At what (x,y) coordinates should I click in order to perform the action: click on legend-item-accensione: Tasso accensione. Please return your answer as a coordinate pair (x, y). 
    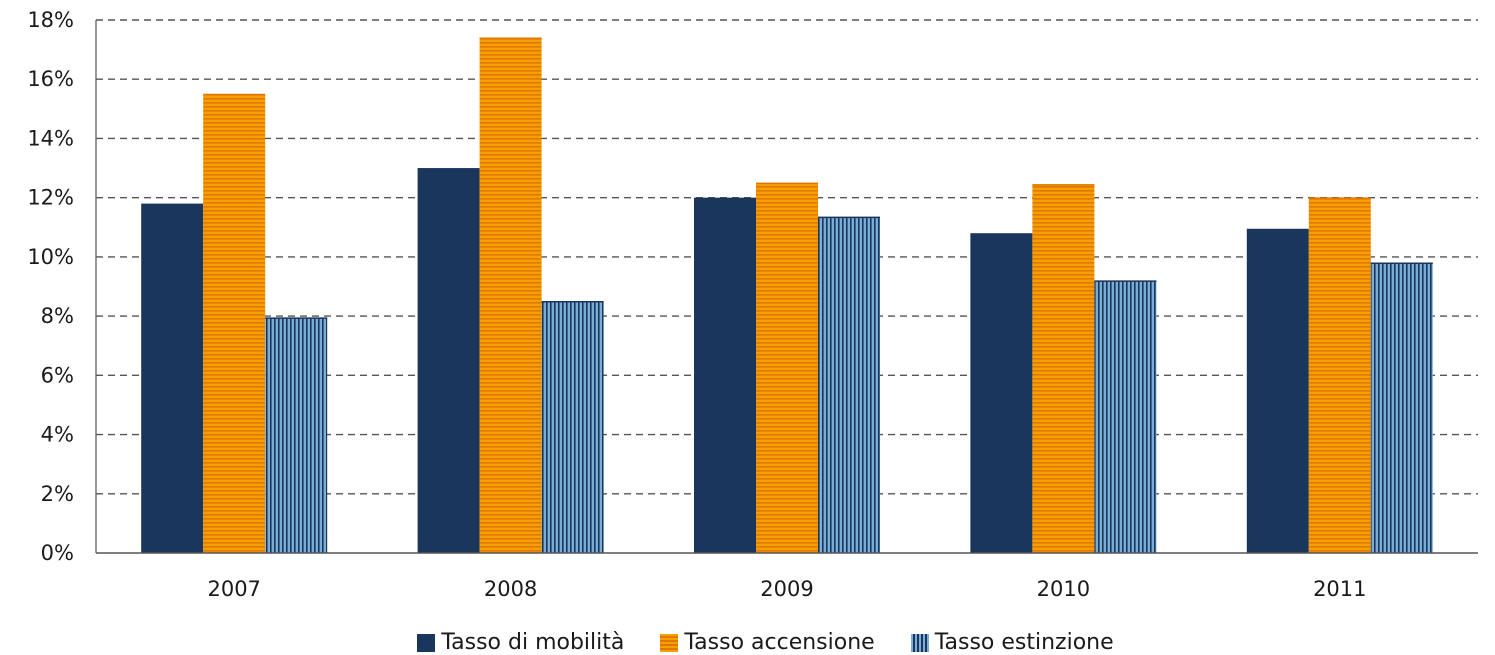
    Looking at the image, I should click on (767, 642).